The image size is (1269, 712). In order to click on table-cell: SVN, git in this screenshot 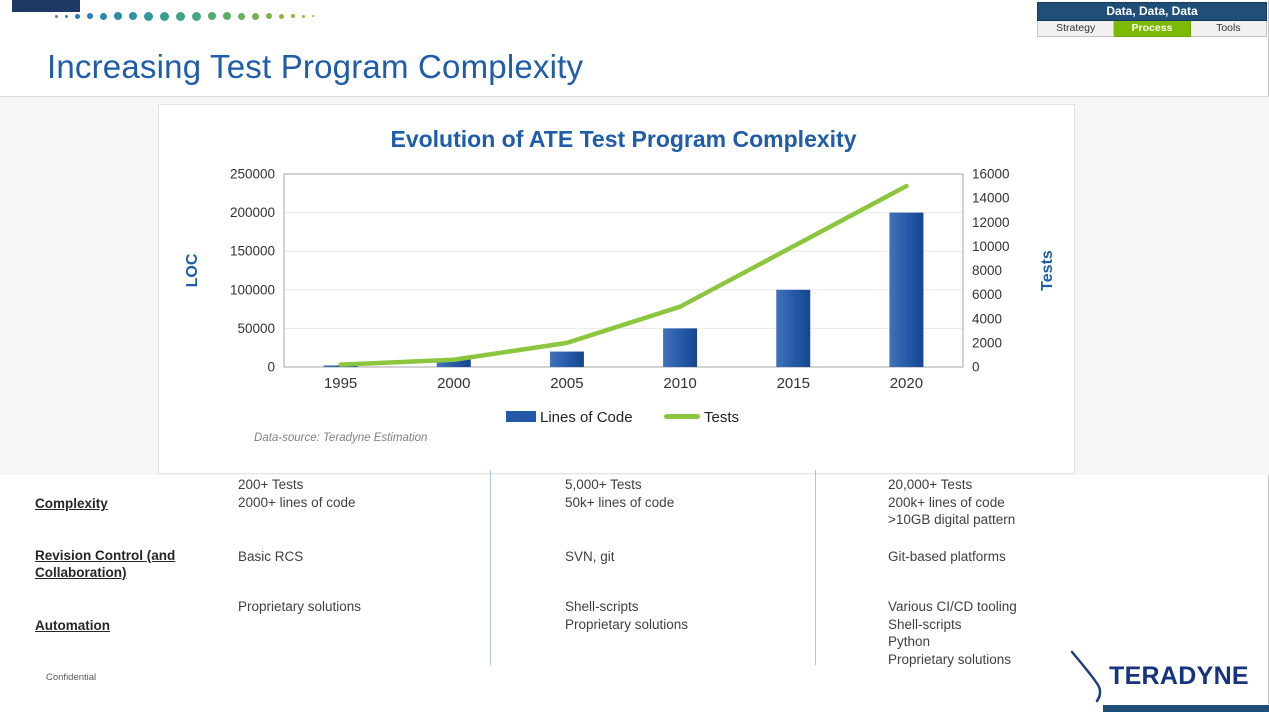, I will do `click(590, 556)`.